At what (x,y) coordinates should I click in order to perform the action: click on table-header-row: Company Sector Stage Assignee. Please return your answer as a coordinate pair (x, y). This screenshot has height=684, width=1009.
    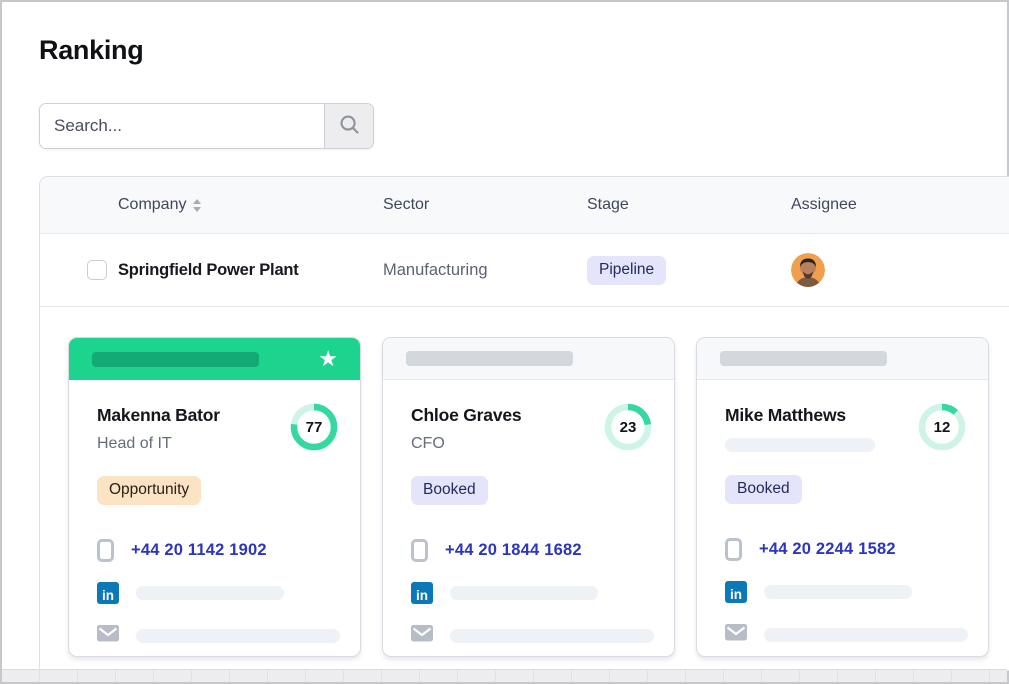
    Looking at the image, I should click on (524, 205).